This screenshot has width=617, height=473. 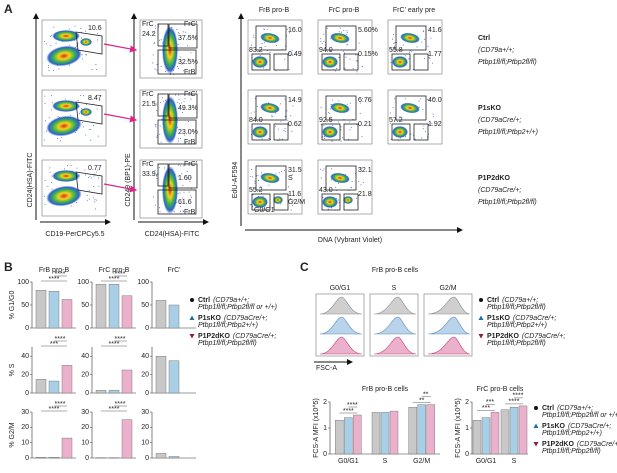 What do you see at coordinates (235, 180) in the screenshot?
I see `axis-label: EdU-AF594` at bounding box center [235, 180].